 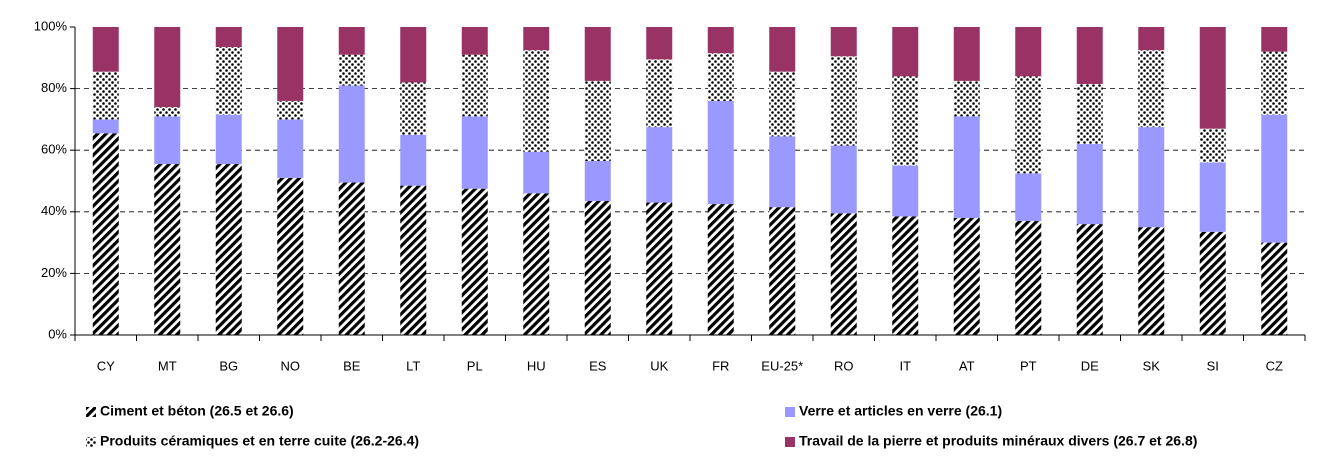 I want to click on x-tick-label: IT, so click(x=905, y=365).